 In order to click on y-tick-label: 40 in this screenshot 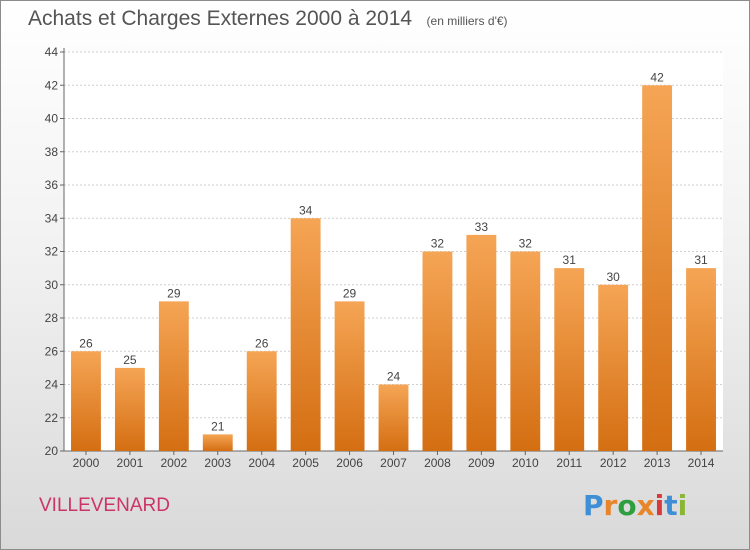, I will do `click(52, 119)`.